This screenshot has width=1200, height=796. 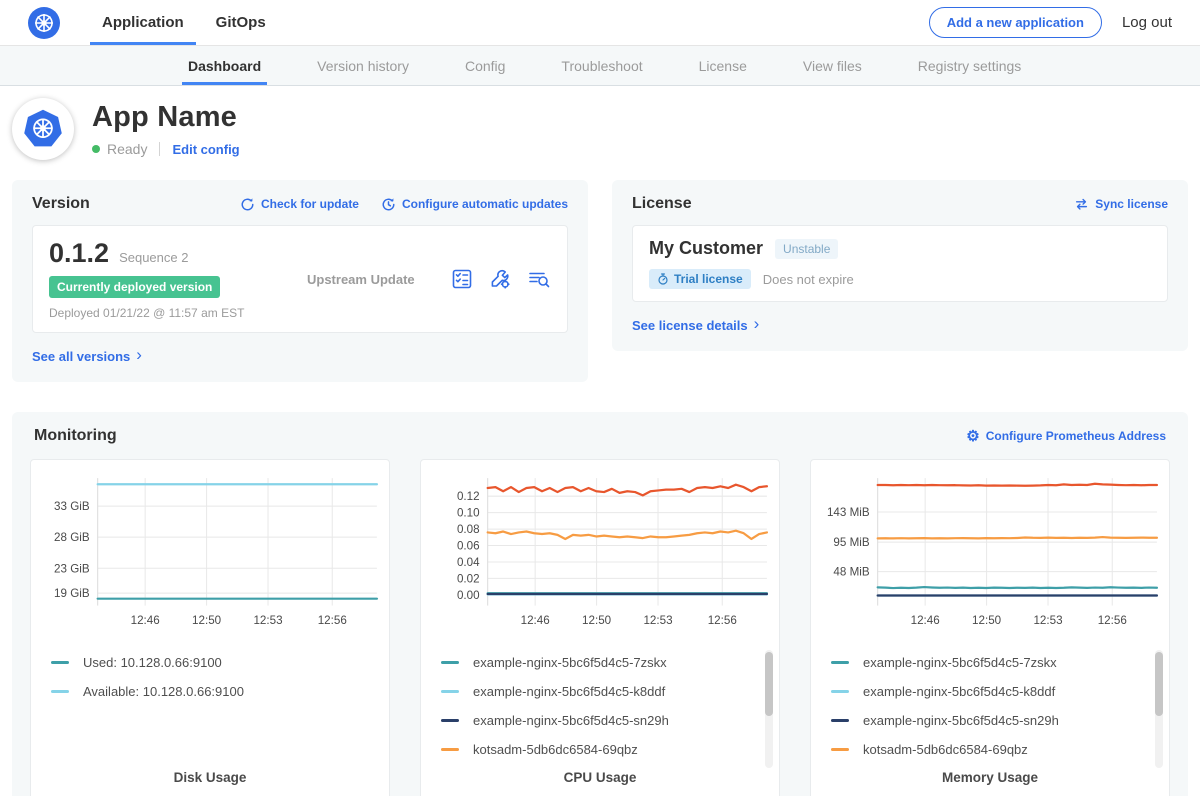 What do you see at coordinates (1146, 22) in the screenshot?
I see `logout-link: Log out` at bounding box center [1146, 22].